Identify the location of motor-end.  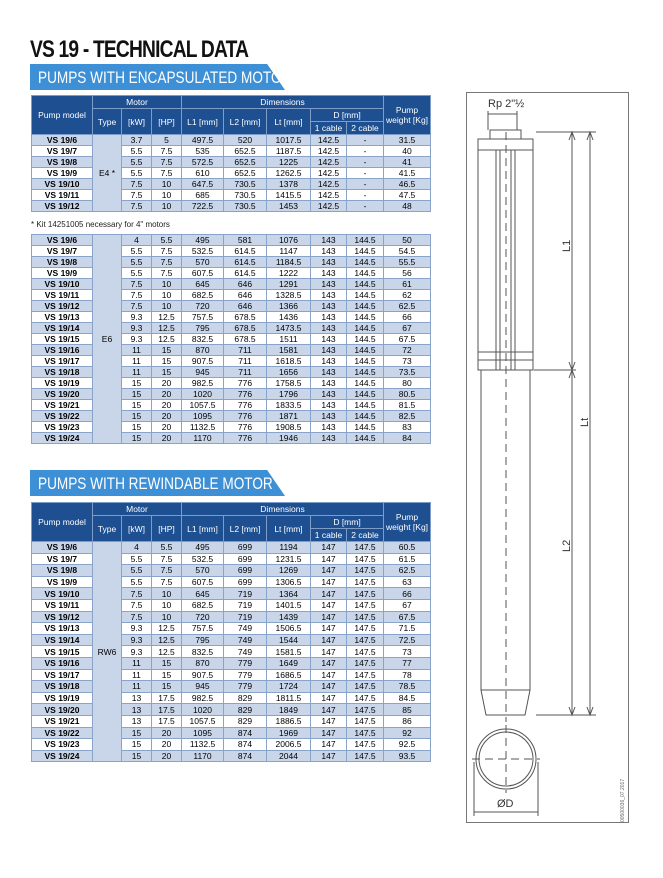
(505, 702).